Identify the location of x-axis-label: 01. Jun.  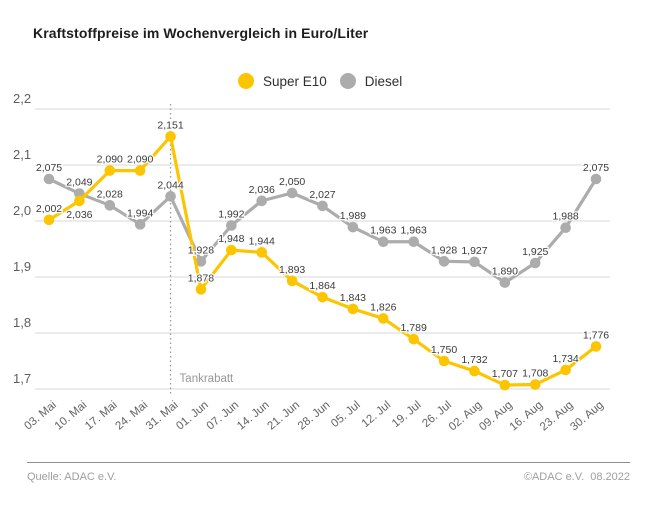
(192, 415).